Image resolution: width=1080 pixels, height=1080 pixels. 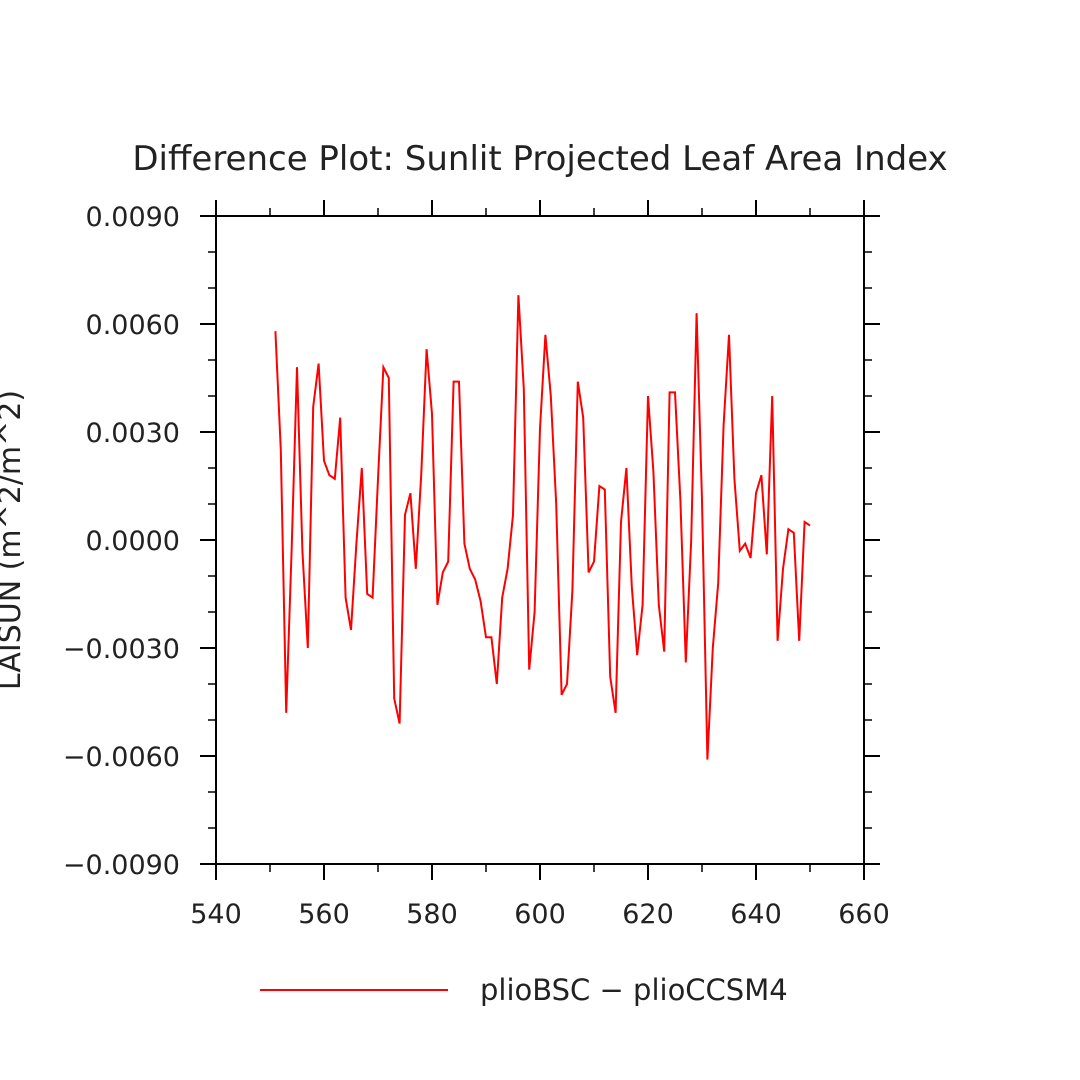 I want to click on y-tick-label: −0.0030, so click(x=121, y=649).